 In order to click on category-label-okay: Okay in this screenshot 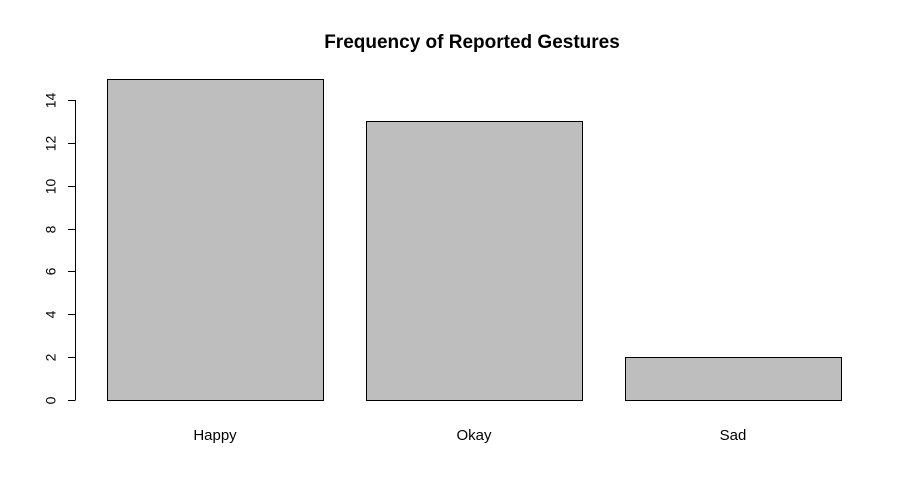, I will do `click(474, 435)`.